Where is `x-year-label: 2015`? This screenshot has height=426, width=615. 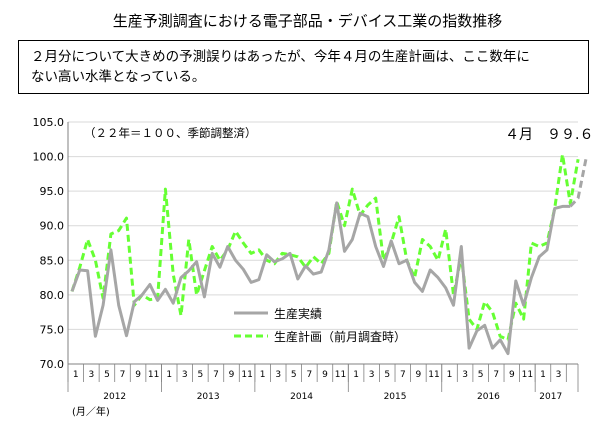 x-year-label: 2015 is located at coordinates (395, 397).